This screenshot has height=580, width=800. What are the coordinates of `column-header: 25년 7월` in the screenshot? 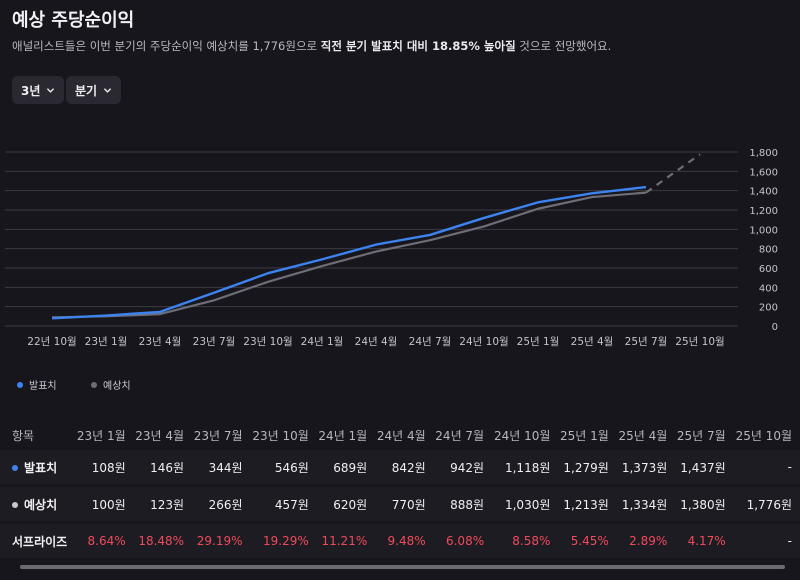 It's located at (701, 435).